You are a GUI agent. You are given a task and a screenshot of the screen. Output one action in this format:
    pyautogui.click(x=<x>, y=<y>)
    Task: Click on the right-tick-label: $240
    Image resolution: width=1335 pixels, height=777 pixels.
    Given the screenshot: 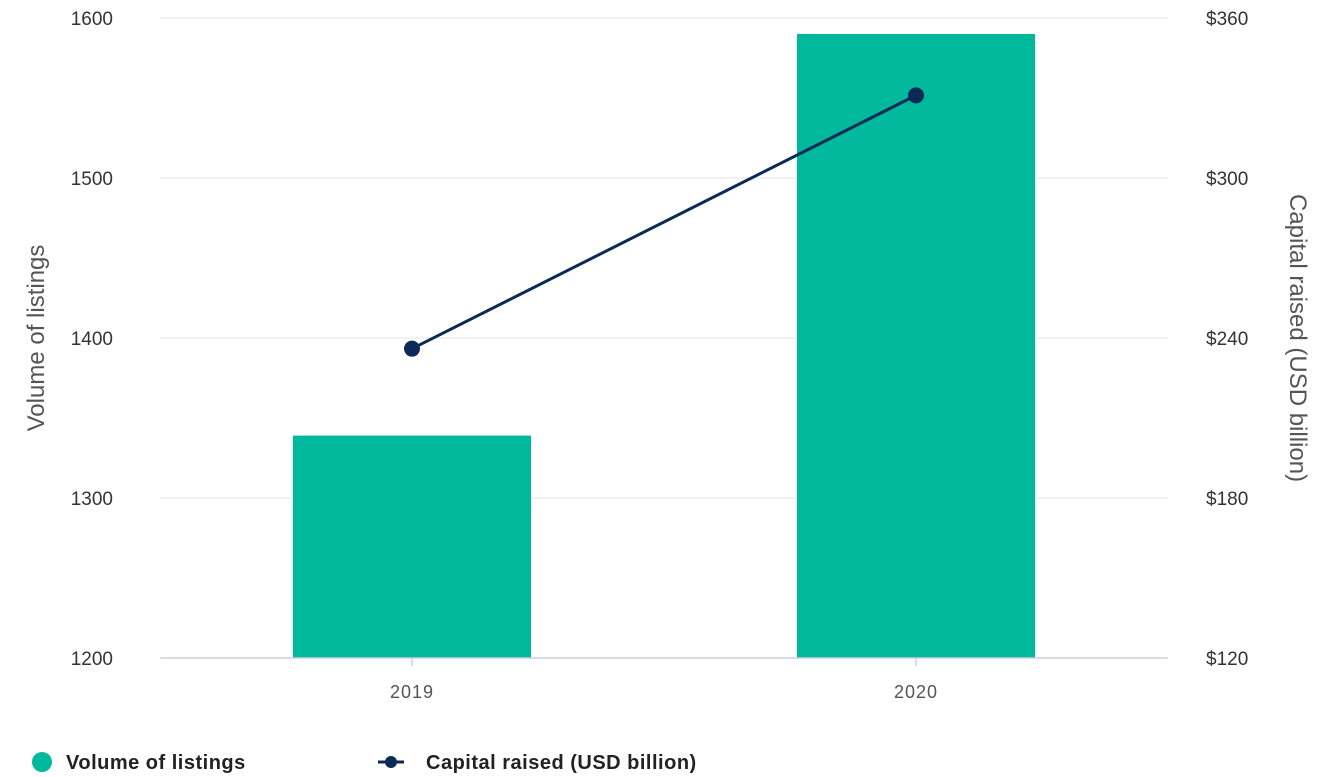 What is the action you would take?
    pyautogui.click(x=1227, y=339)
    